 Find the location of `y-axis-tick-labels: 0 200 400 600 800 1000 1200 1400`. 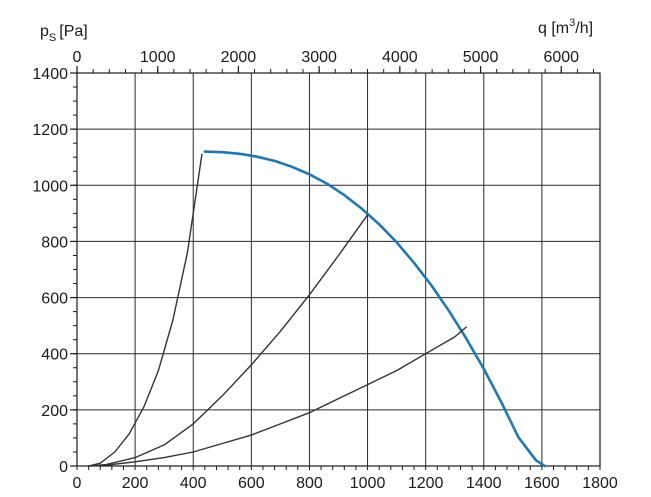

y-axis-tick-labels: 0 200 400 600 800 1000 1200 1400 is located at coordinates (50, 271).